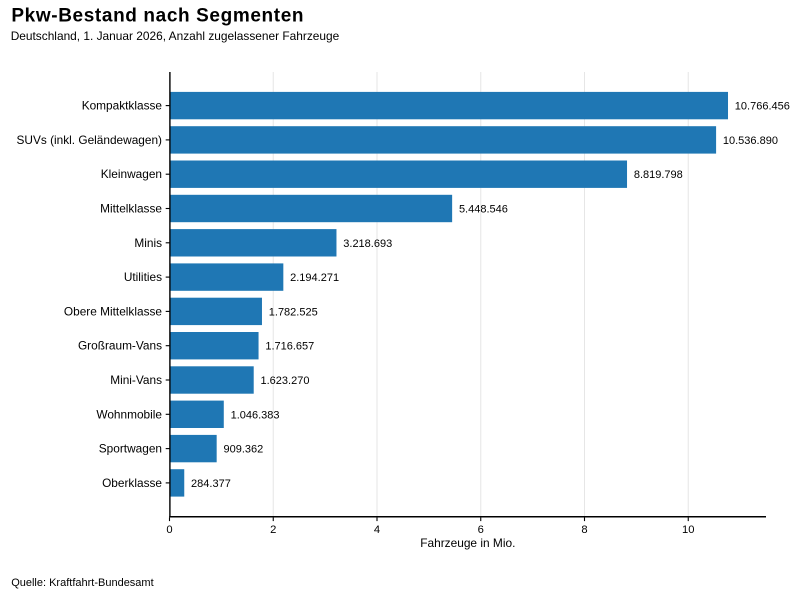  I want to click on svg-text: Pkw-Bestand nach Segmenten, so click(157, 15).